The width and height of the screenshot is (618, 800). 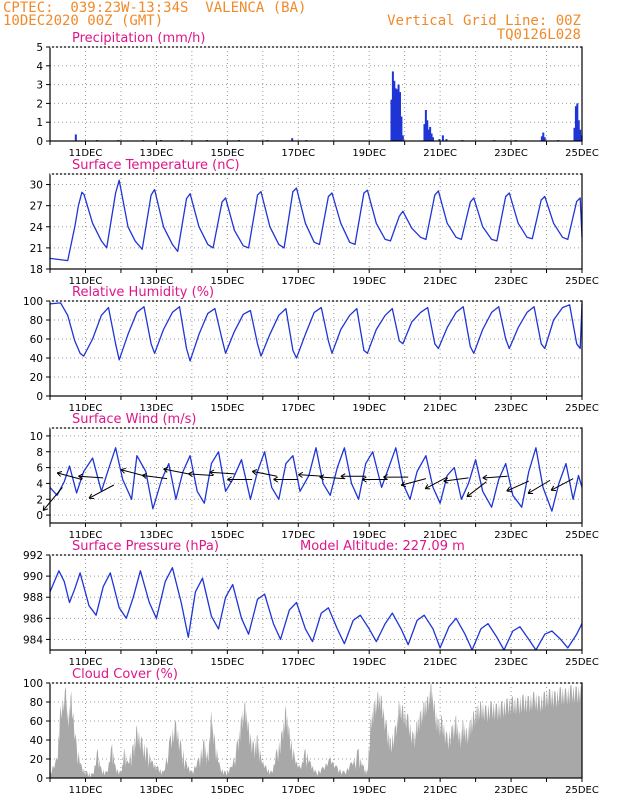 What do you see at coordinates (39, 48) in the screenshot?
I see `y-tick-label: 5` at bounding box center [39, 48].